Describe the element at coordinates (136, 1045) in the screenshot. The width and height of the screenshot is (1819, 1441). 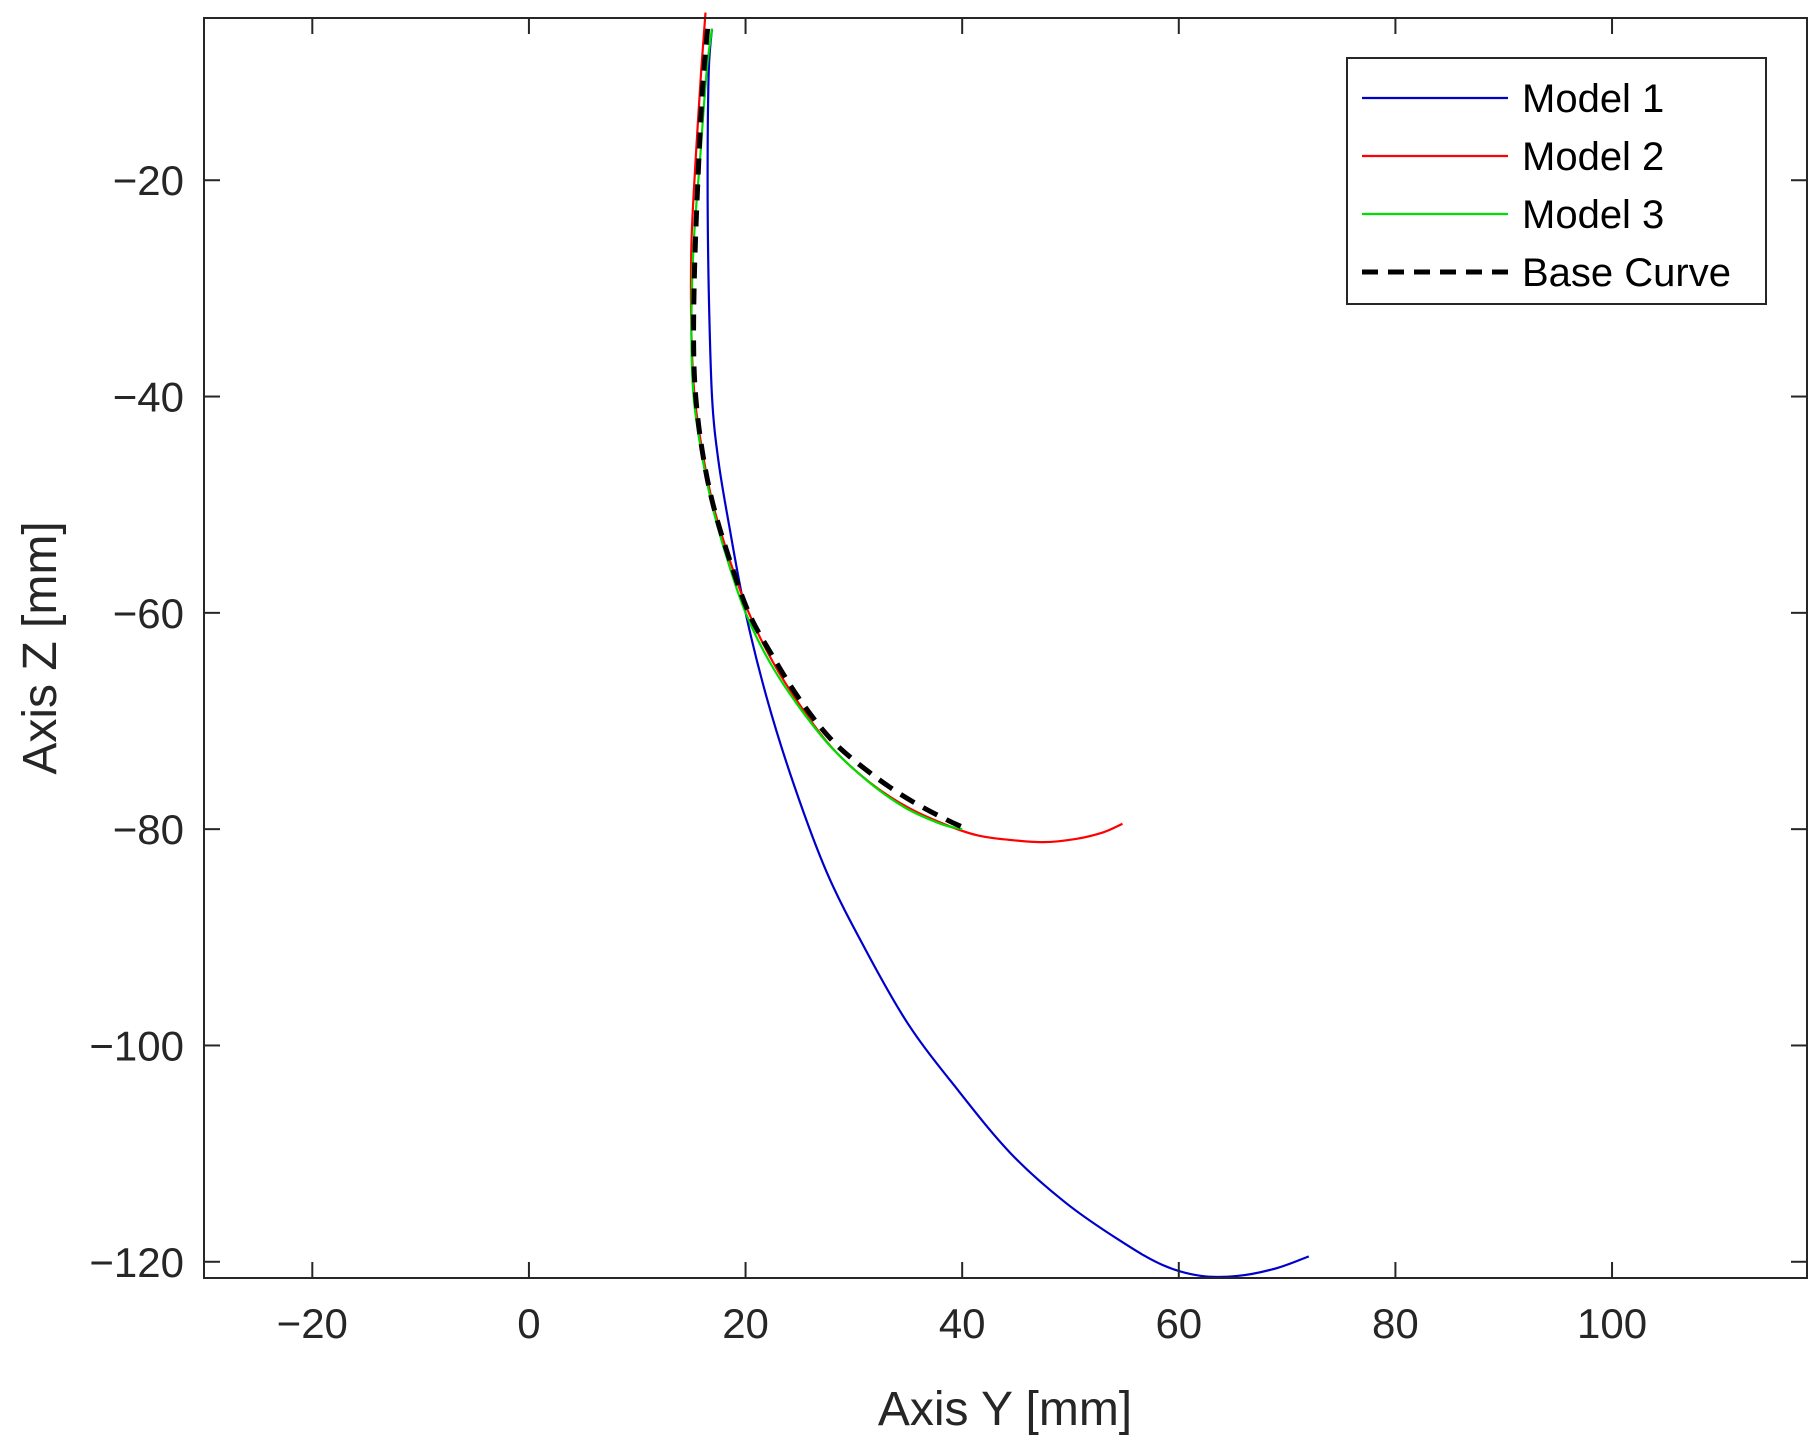
I see `y-tick-label: −100` at that location.